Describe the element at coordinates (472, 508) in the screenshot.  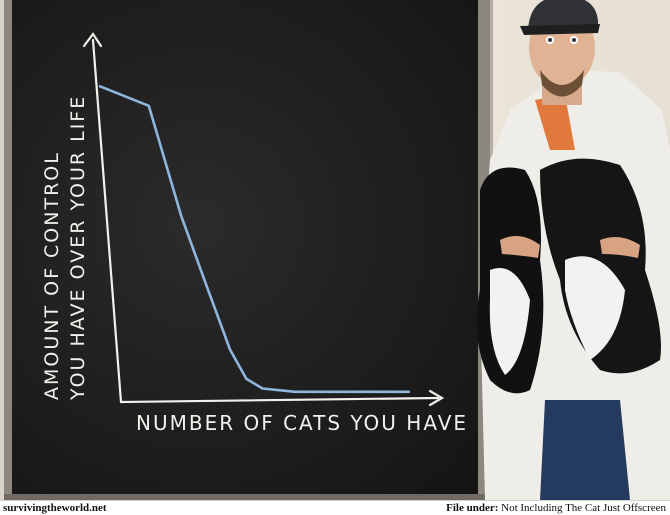
I see `file-under-label: File under:` at that location.